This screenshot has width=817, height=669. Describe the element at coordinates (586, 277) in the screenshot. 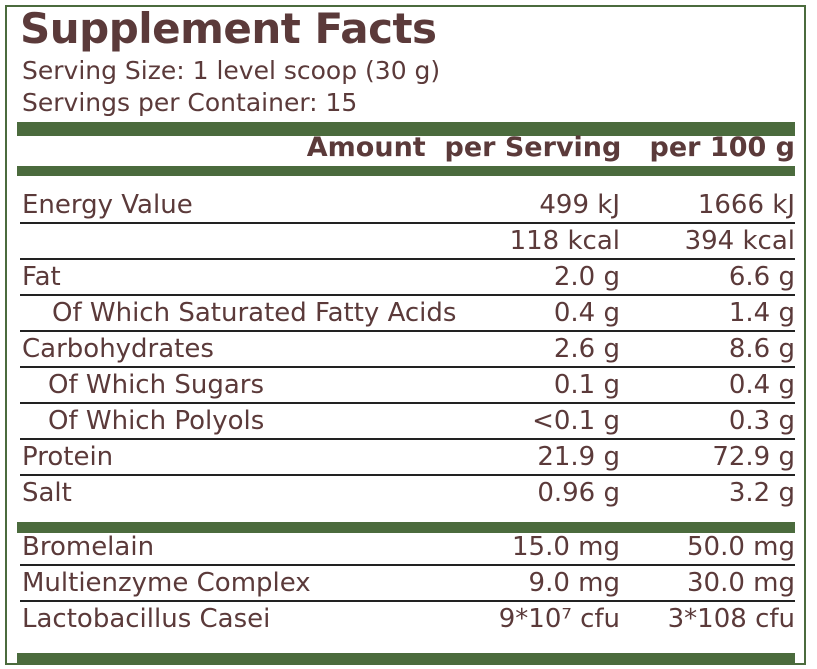

I see `per-serving-value: 2.0 g` at that location.